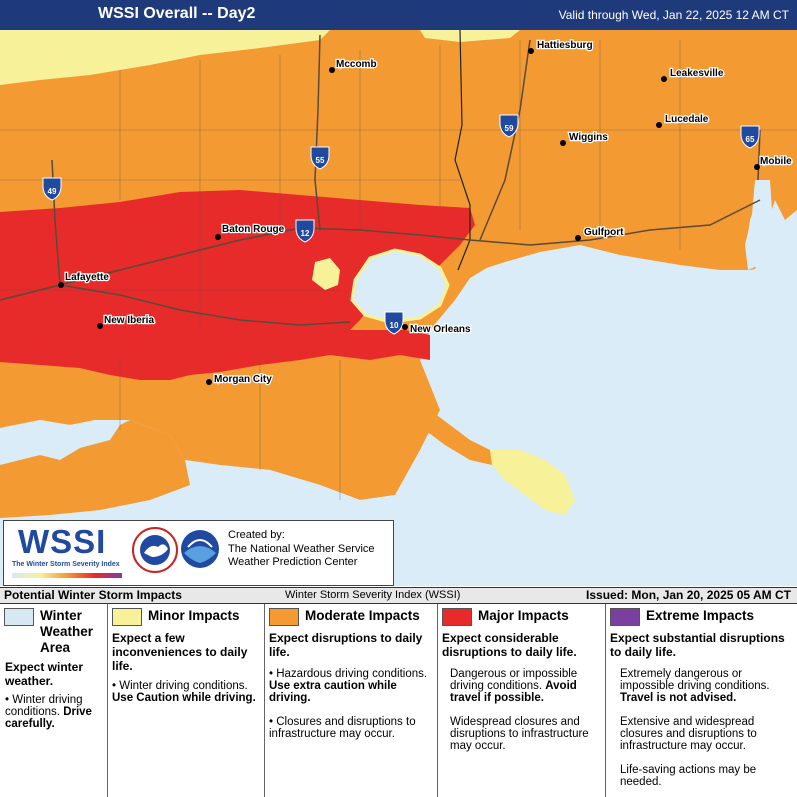 The height and width of the screenshot is (797, 797). What do you see at coordinates (346, 645) in the screenshot?
I see `legend-moderate-desc: Expect disruptions to daily life.` at bounding box center [346, 645].